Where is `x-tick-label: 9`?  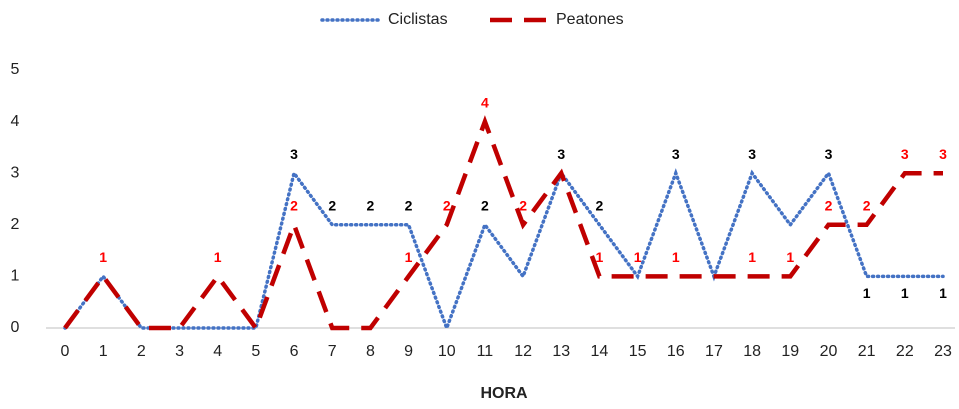 x-tick-label: 9 is located at coordinates (408, 351).